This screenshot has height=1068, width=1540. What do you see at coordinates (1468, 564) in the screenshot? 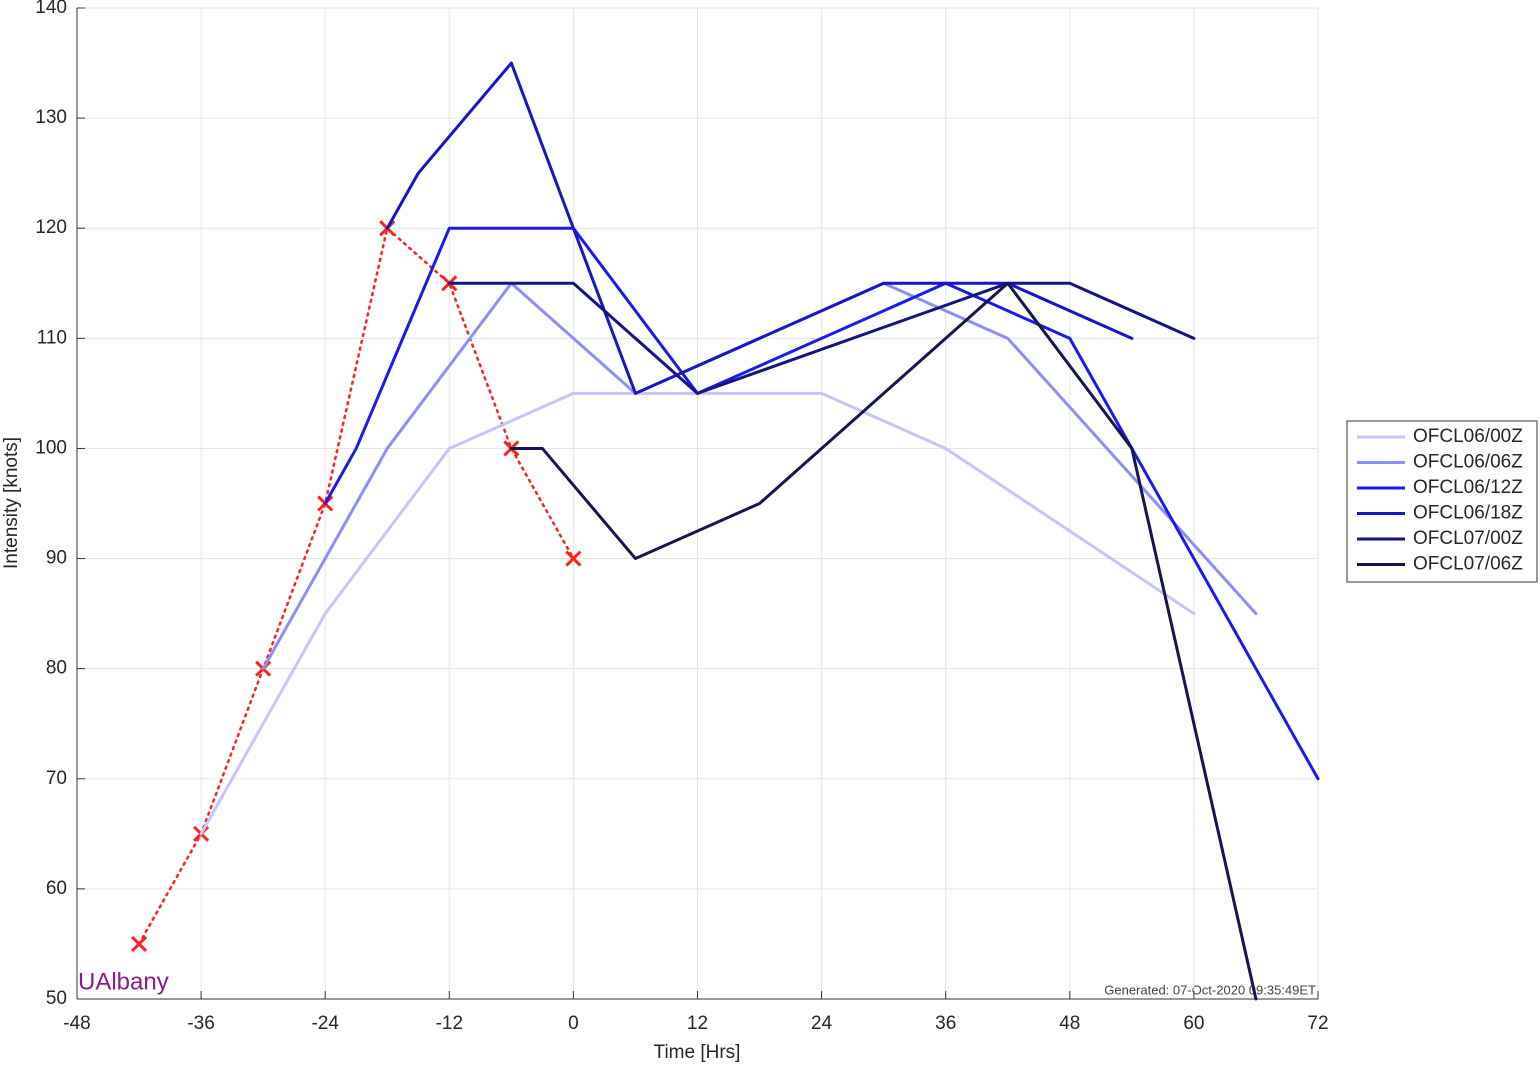
I see `legend-label: OFCL07/06Z` at bounding box center [1468, 564].